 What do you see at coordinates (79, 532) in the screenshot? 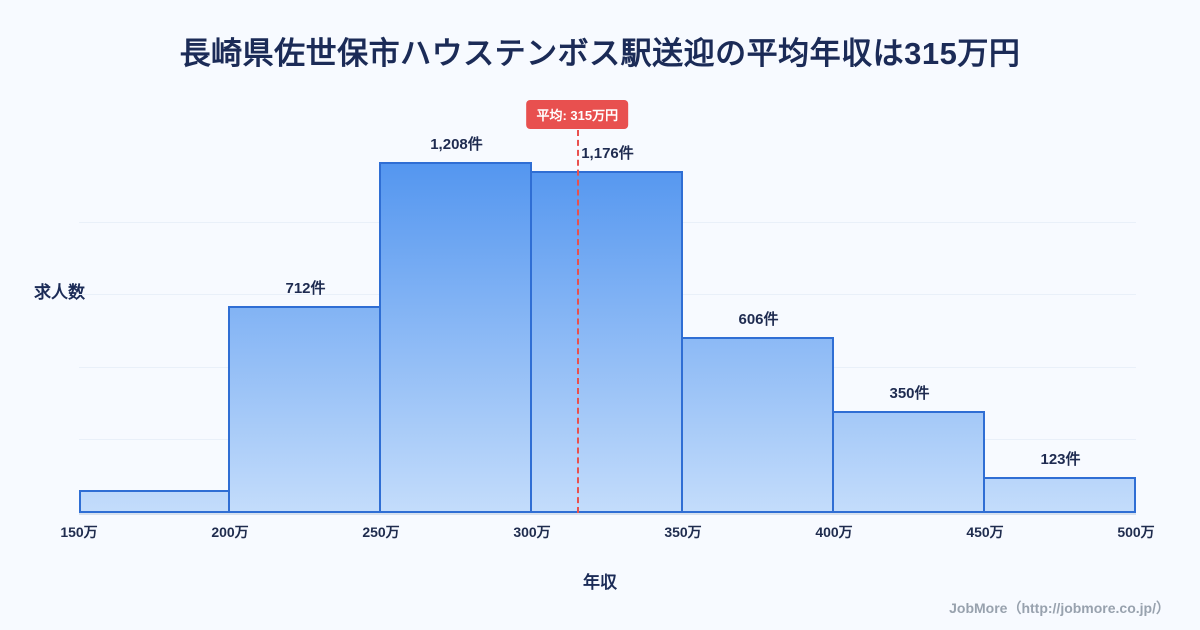
I see `x-tick-label: 150万` at bounding box center [79, 532].